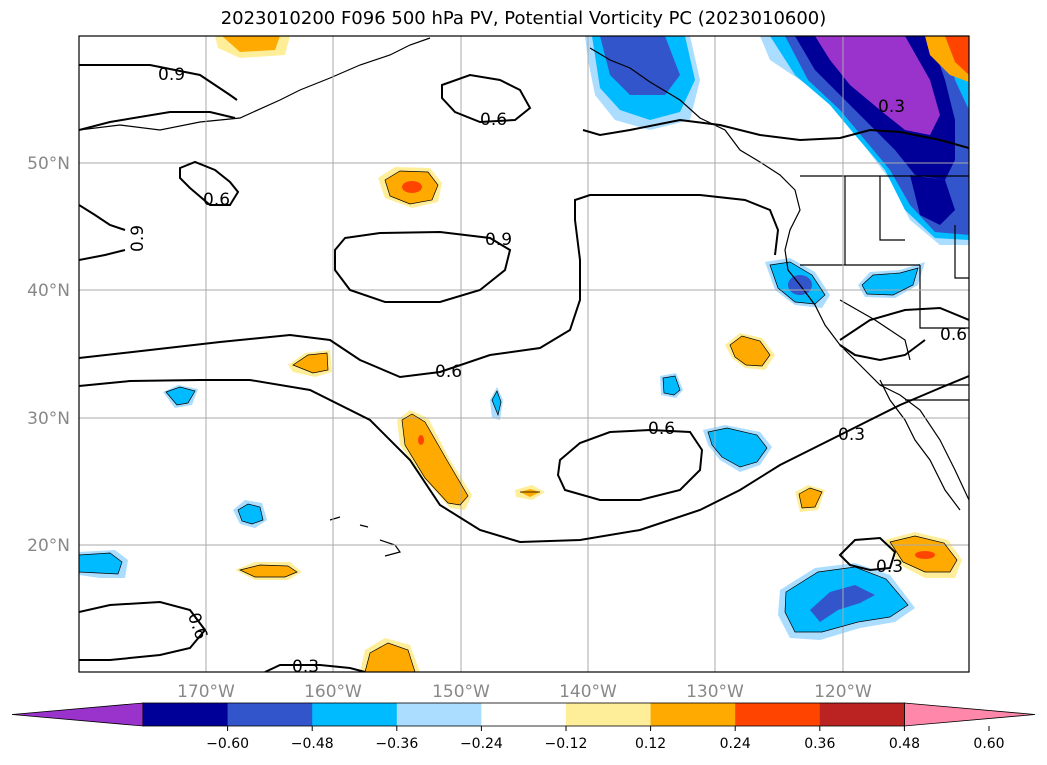 The width and height of the screenshot is (1047, 765). Describe the element at coordinates (735, 744) in the screenshot. I see `colorbar-tick-label: 0.24` at that location.